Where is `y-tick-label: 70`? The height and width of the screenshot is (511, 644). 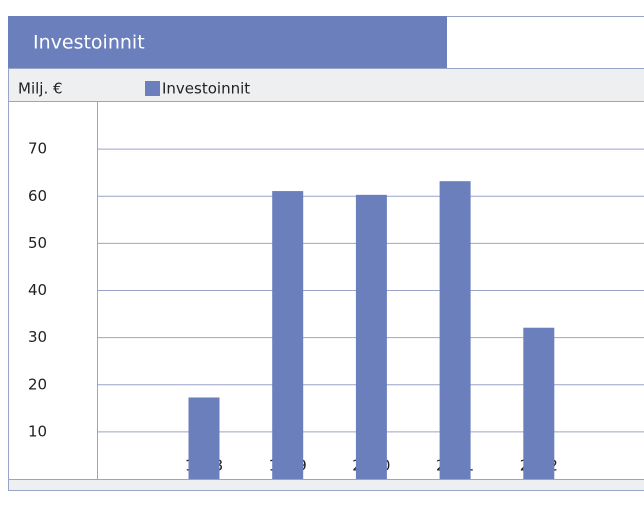 y-tick-label: 70 is located at coordinates (37, 149).